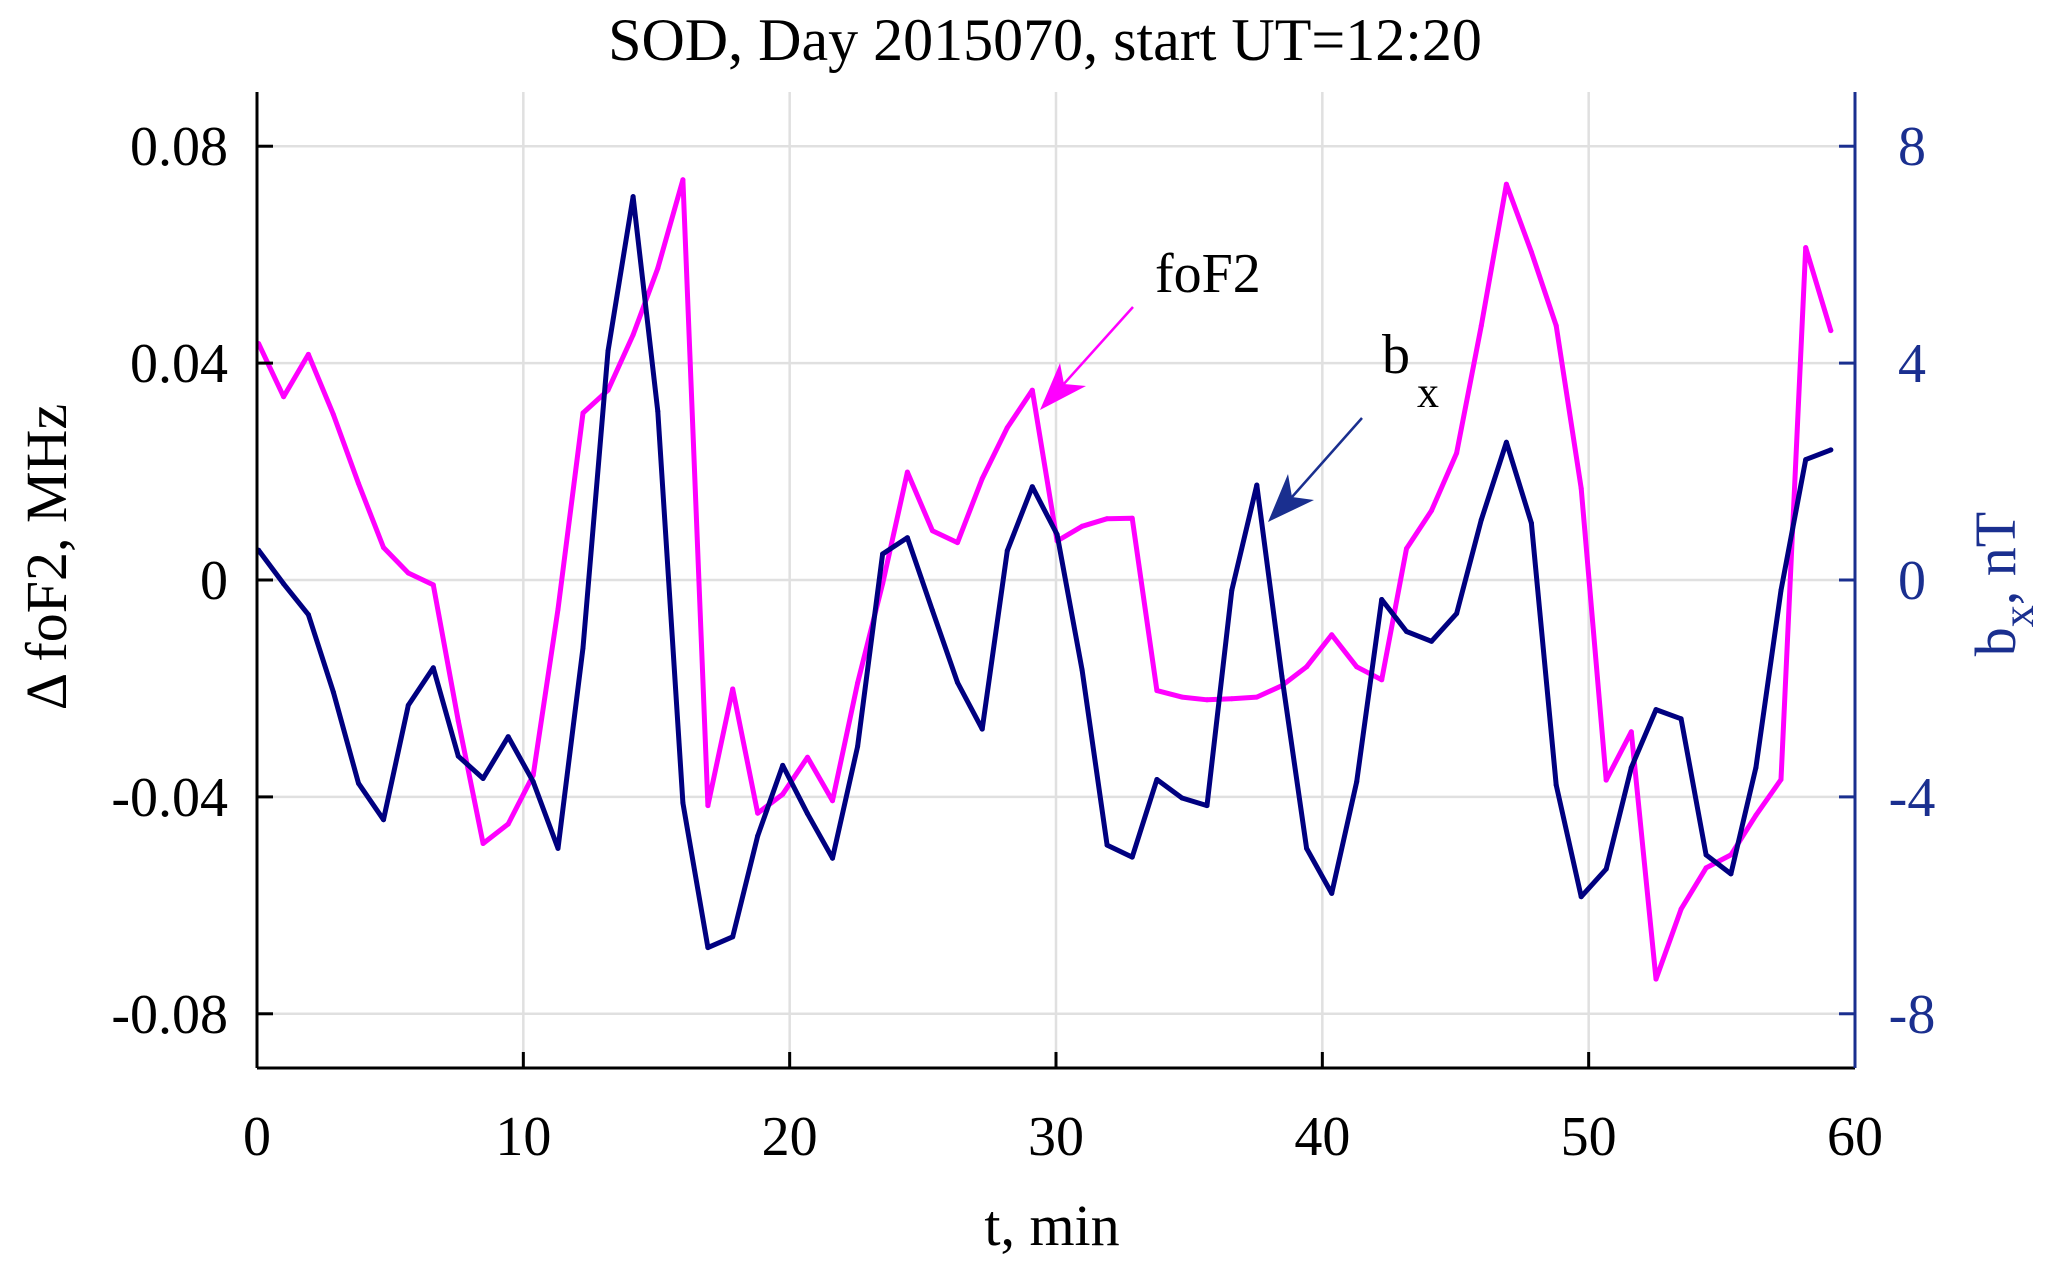 Image resolution: width=2067 pixels, height=1269 pixels. Describe the element at coordinates (2018, 616) in the screenshot. I see `right-y-axis-label-sub: x` at that location.